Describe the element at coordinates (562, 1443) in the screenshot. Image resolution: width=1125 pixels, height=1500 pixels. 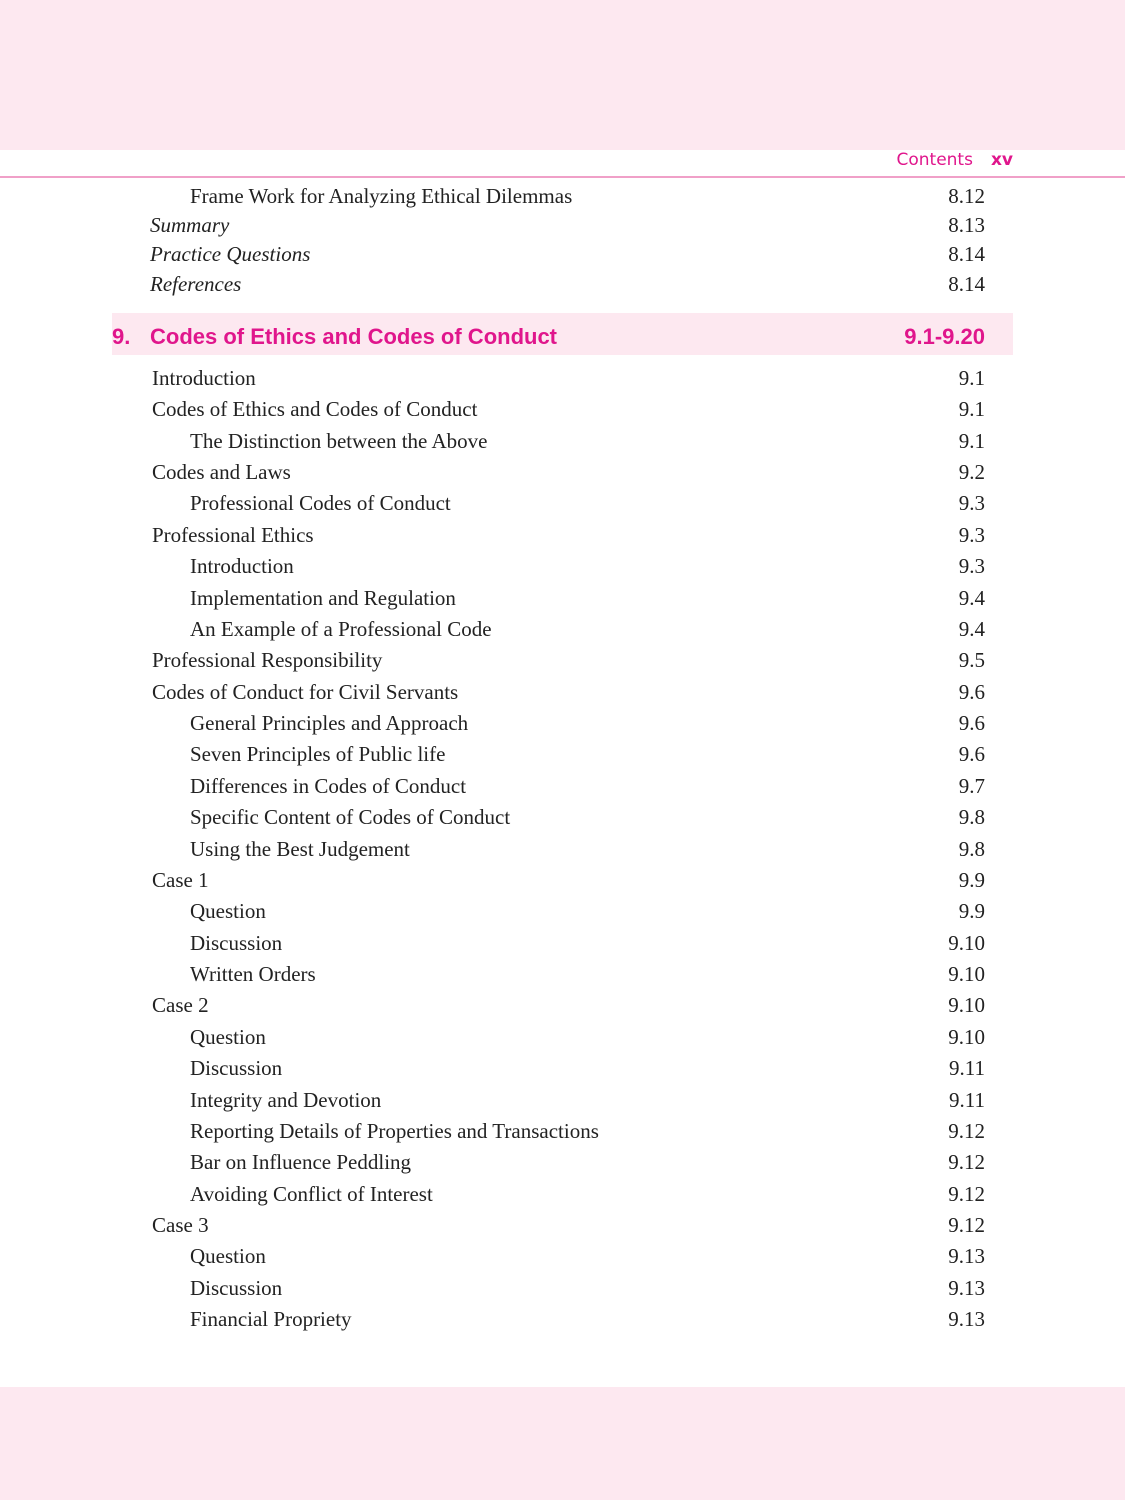
I see `bottom-band` at that location.